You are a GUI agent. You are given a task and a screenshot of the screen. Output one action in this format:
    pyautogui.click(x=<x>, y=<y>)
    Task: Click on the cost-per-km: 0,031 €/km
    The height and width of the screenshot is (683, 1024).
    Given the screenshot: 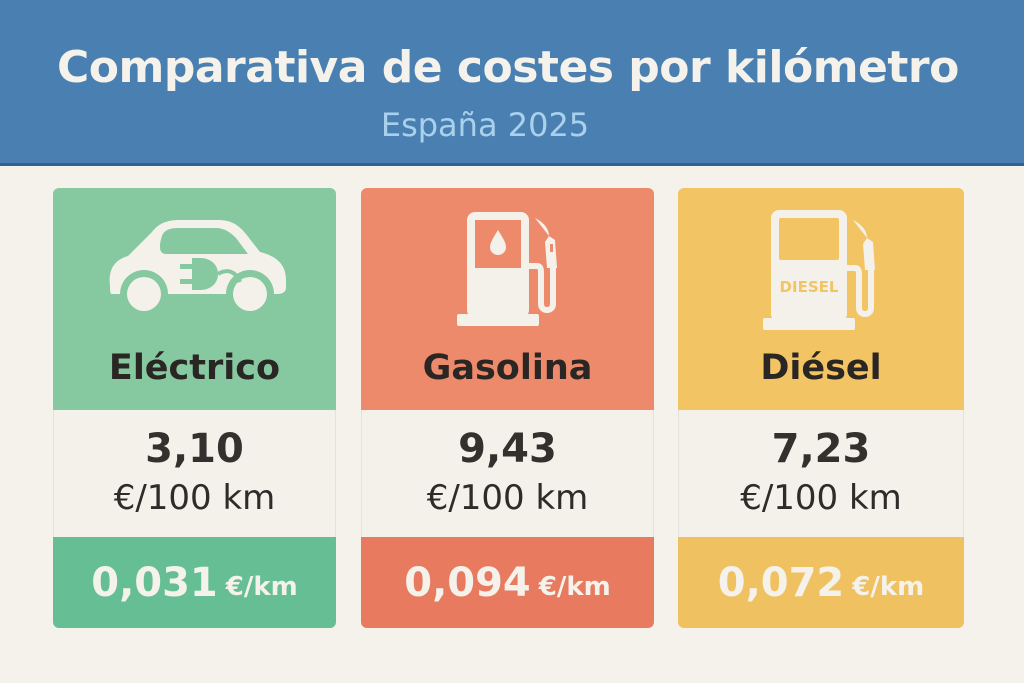 What is the action you would take?
    pyautogui.click(x=194, y=582)
    